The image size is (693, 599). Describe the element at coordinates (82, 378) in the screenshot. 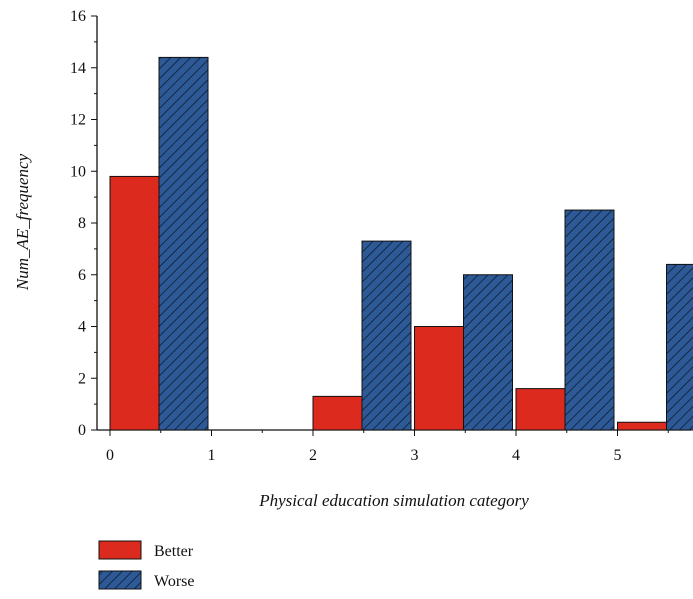

I see `y-tick-label: 2` at that location.